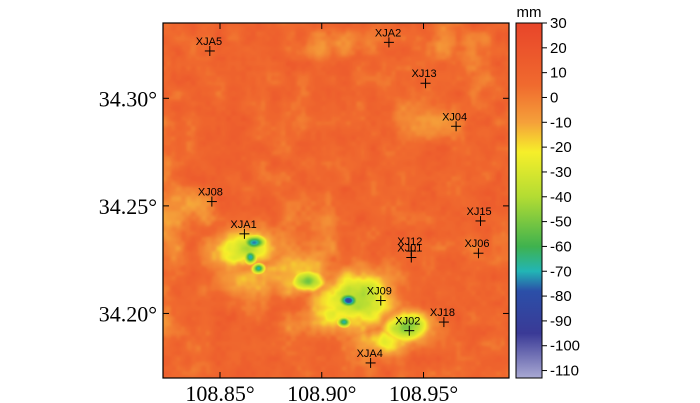 The image size is (700, 403). I want to click on station-label: XJ12, so click(409, 242).